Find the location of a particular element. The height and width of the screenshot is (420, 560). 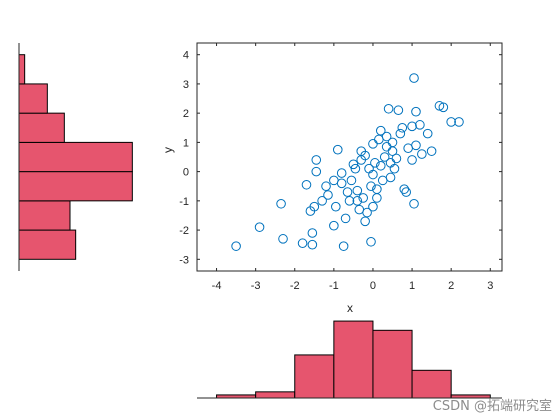

x-axis-label: x is located at coordinates (350, 308).